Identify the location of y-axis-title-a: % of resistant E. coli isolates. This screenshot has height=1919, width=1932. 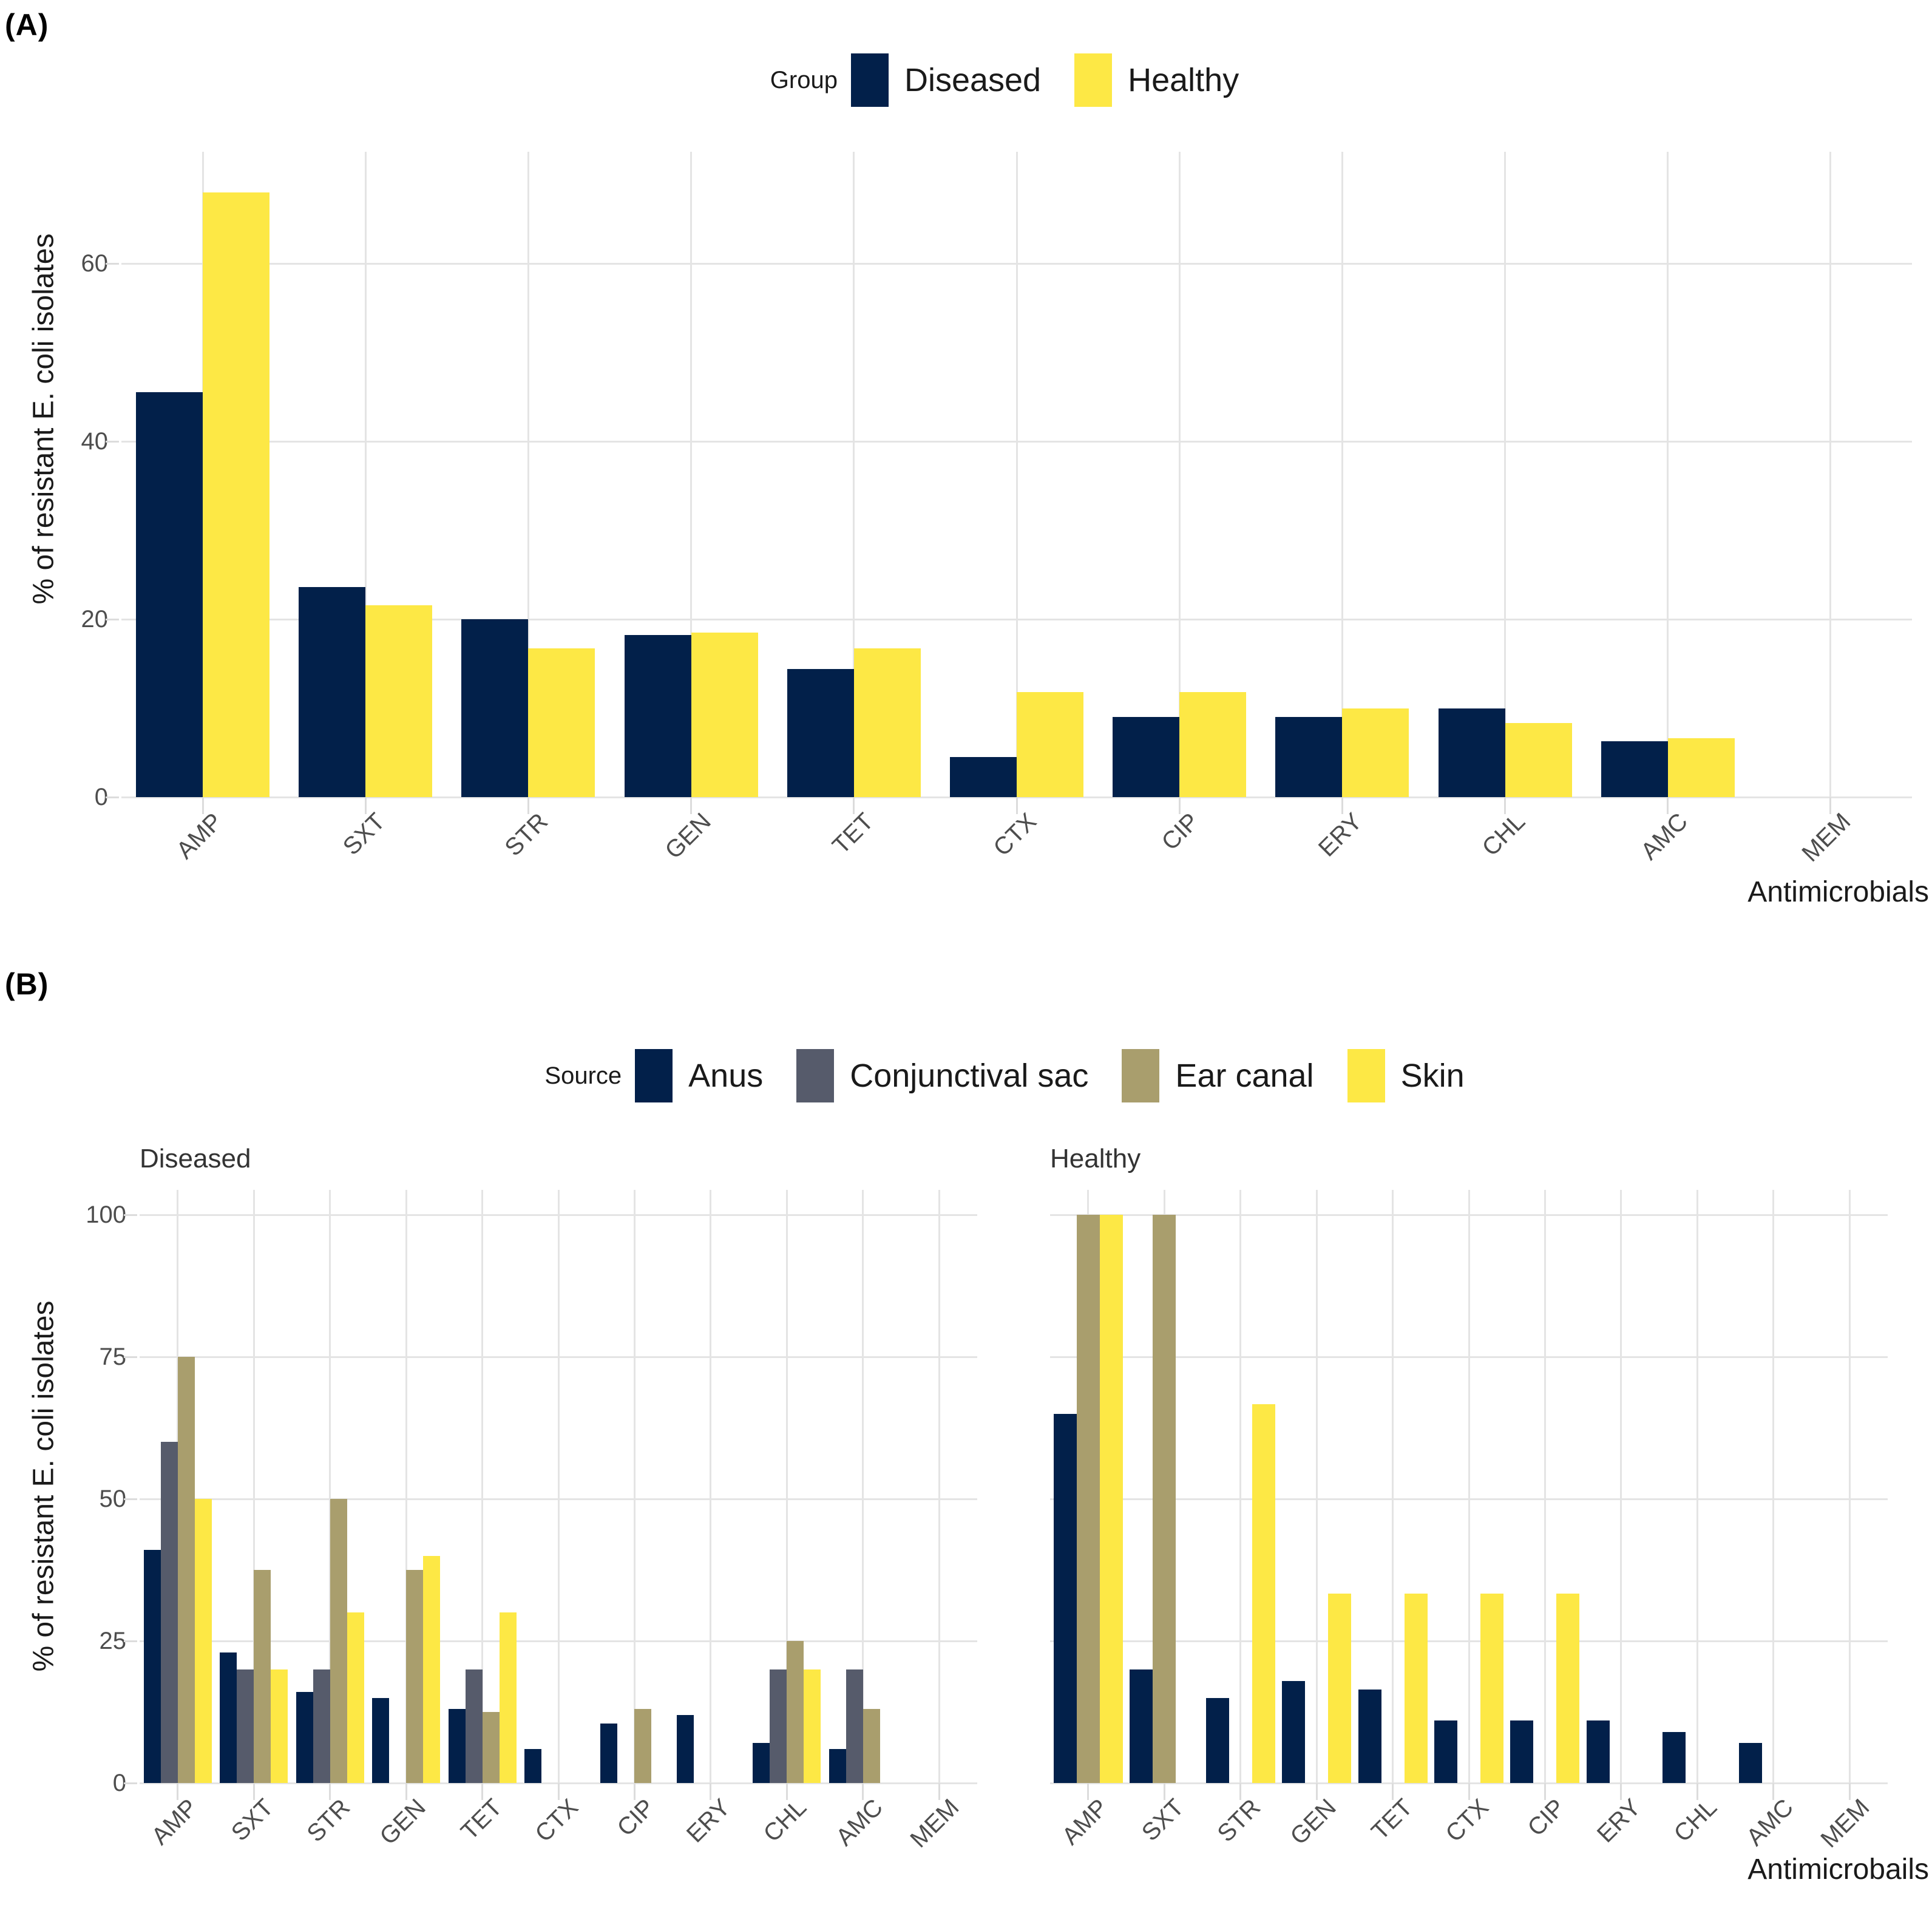
(44, 419).